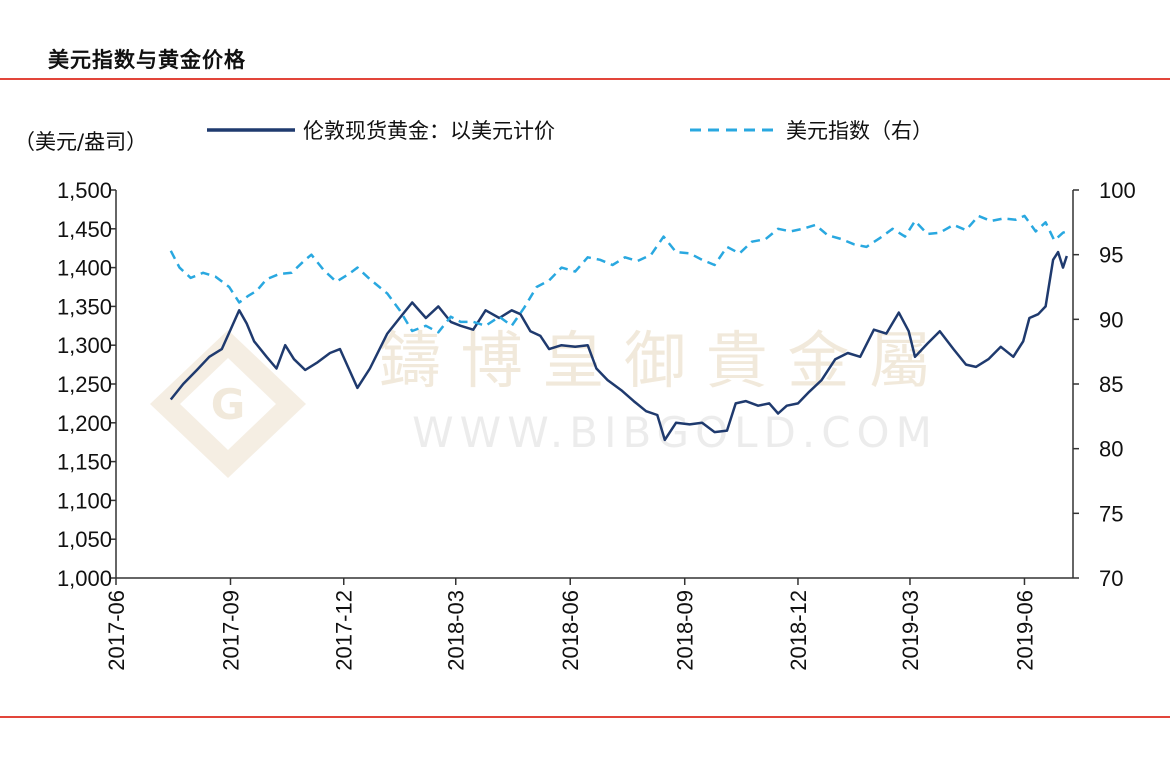  What do you see at coordinates (585, 79) in the screenshot?
I see `top-rule` at bounding box center [585, 79].